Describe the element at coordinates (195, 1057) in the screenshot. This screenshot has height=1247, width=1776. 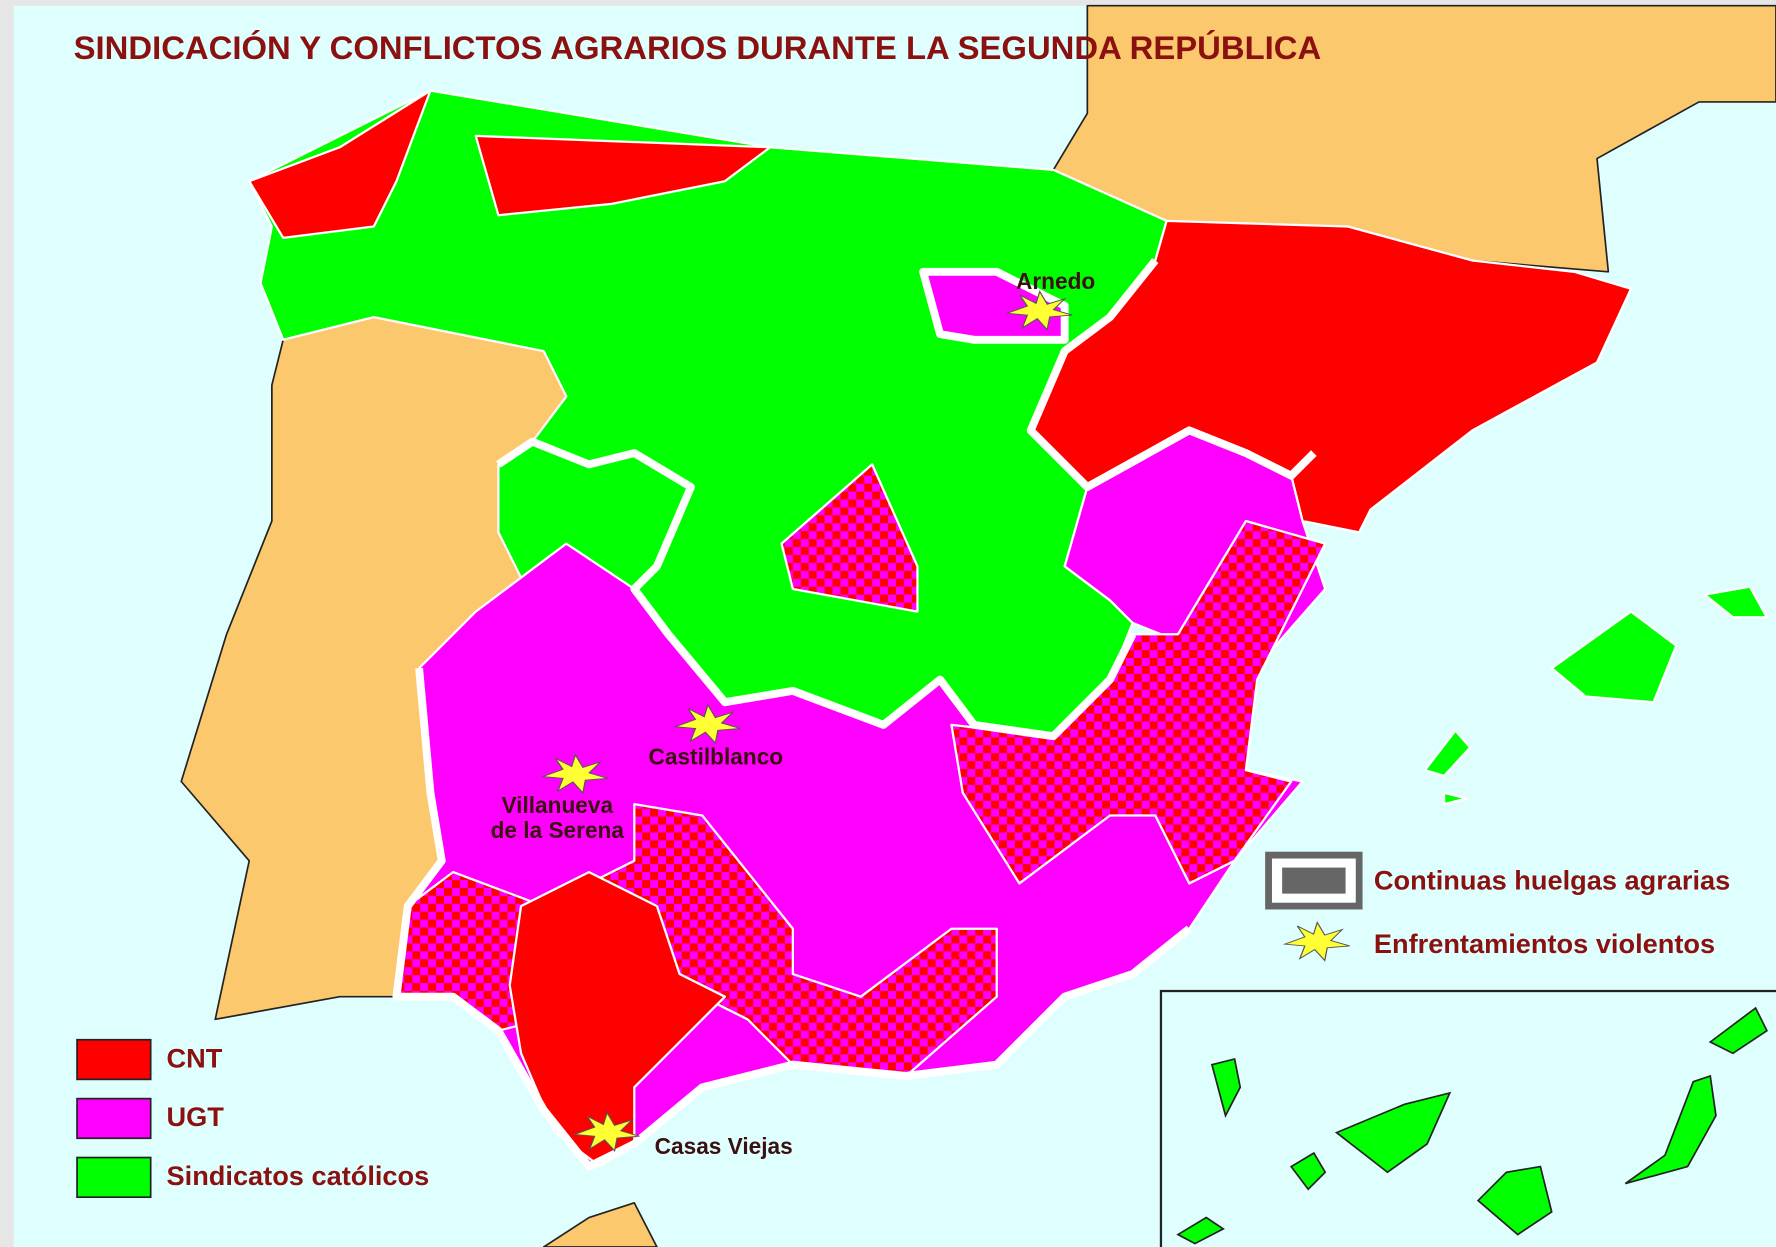
I see `legend-label: CNT` at that location.